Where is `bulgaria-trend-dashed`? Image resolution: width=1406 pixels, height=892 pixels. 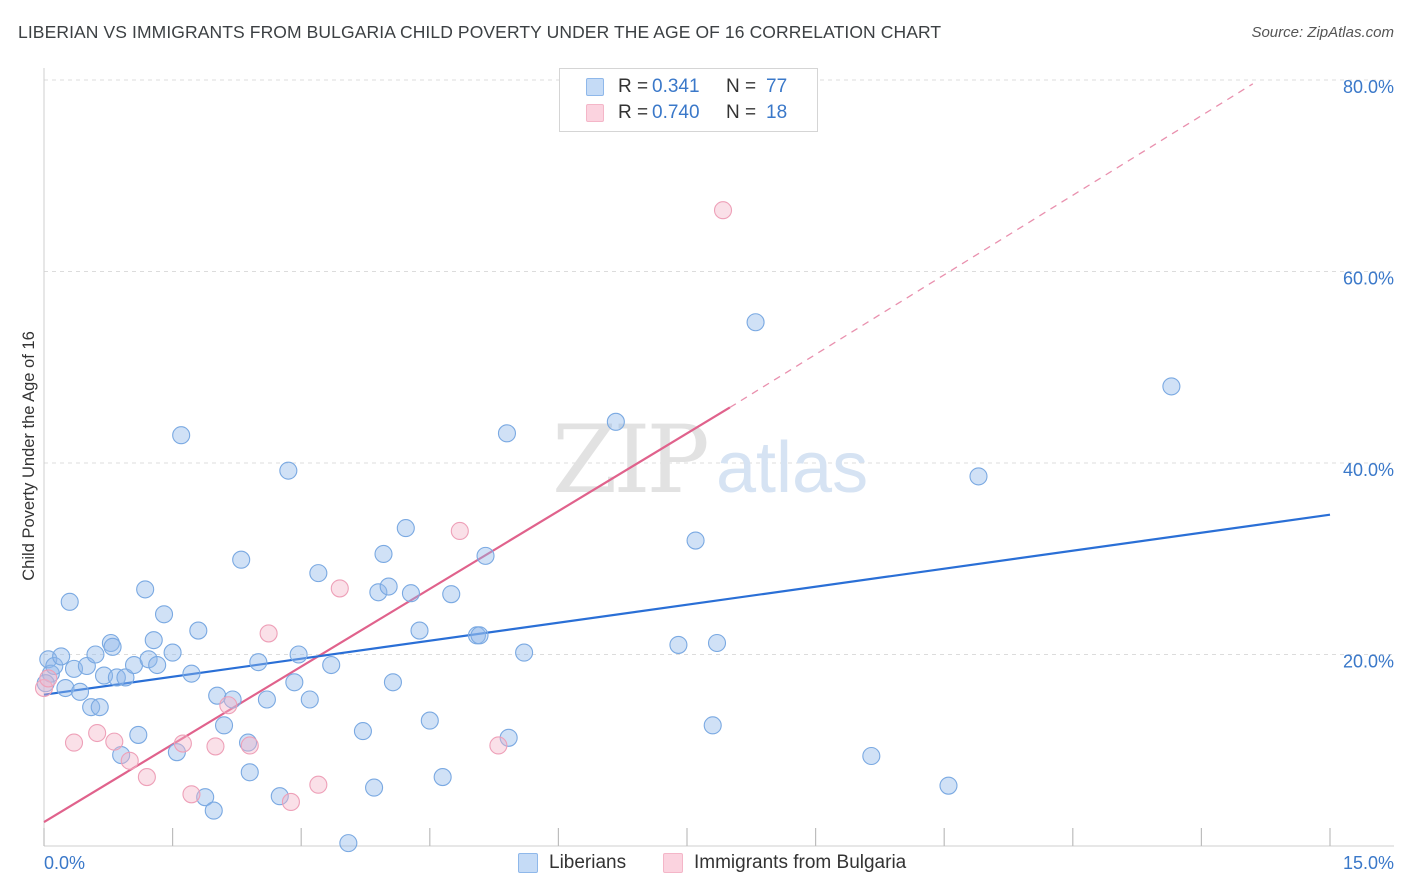 bulgaria-trend-dashed is located at coordinates (991, 246).